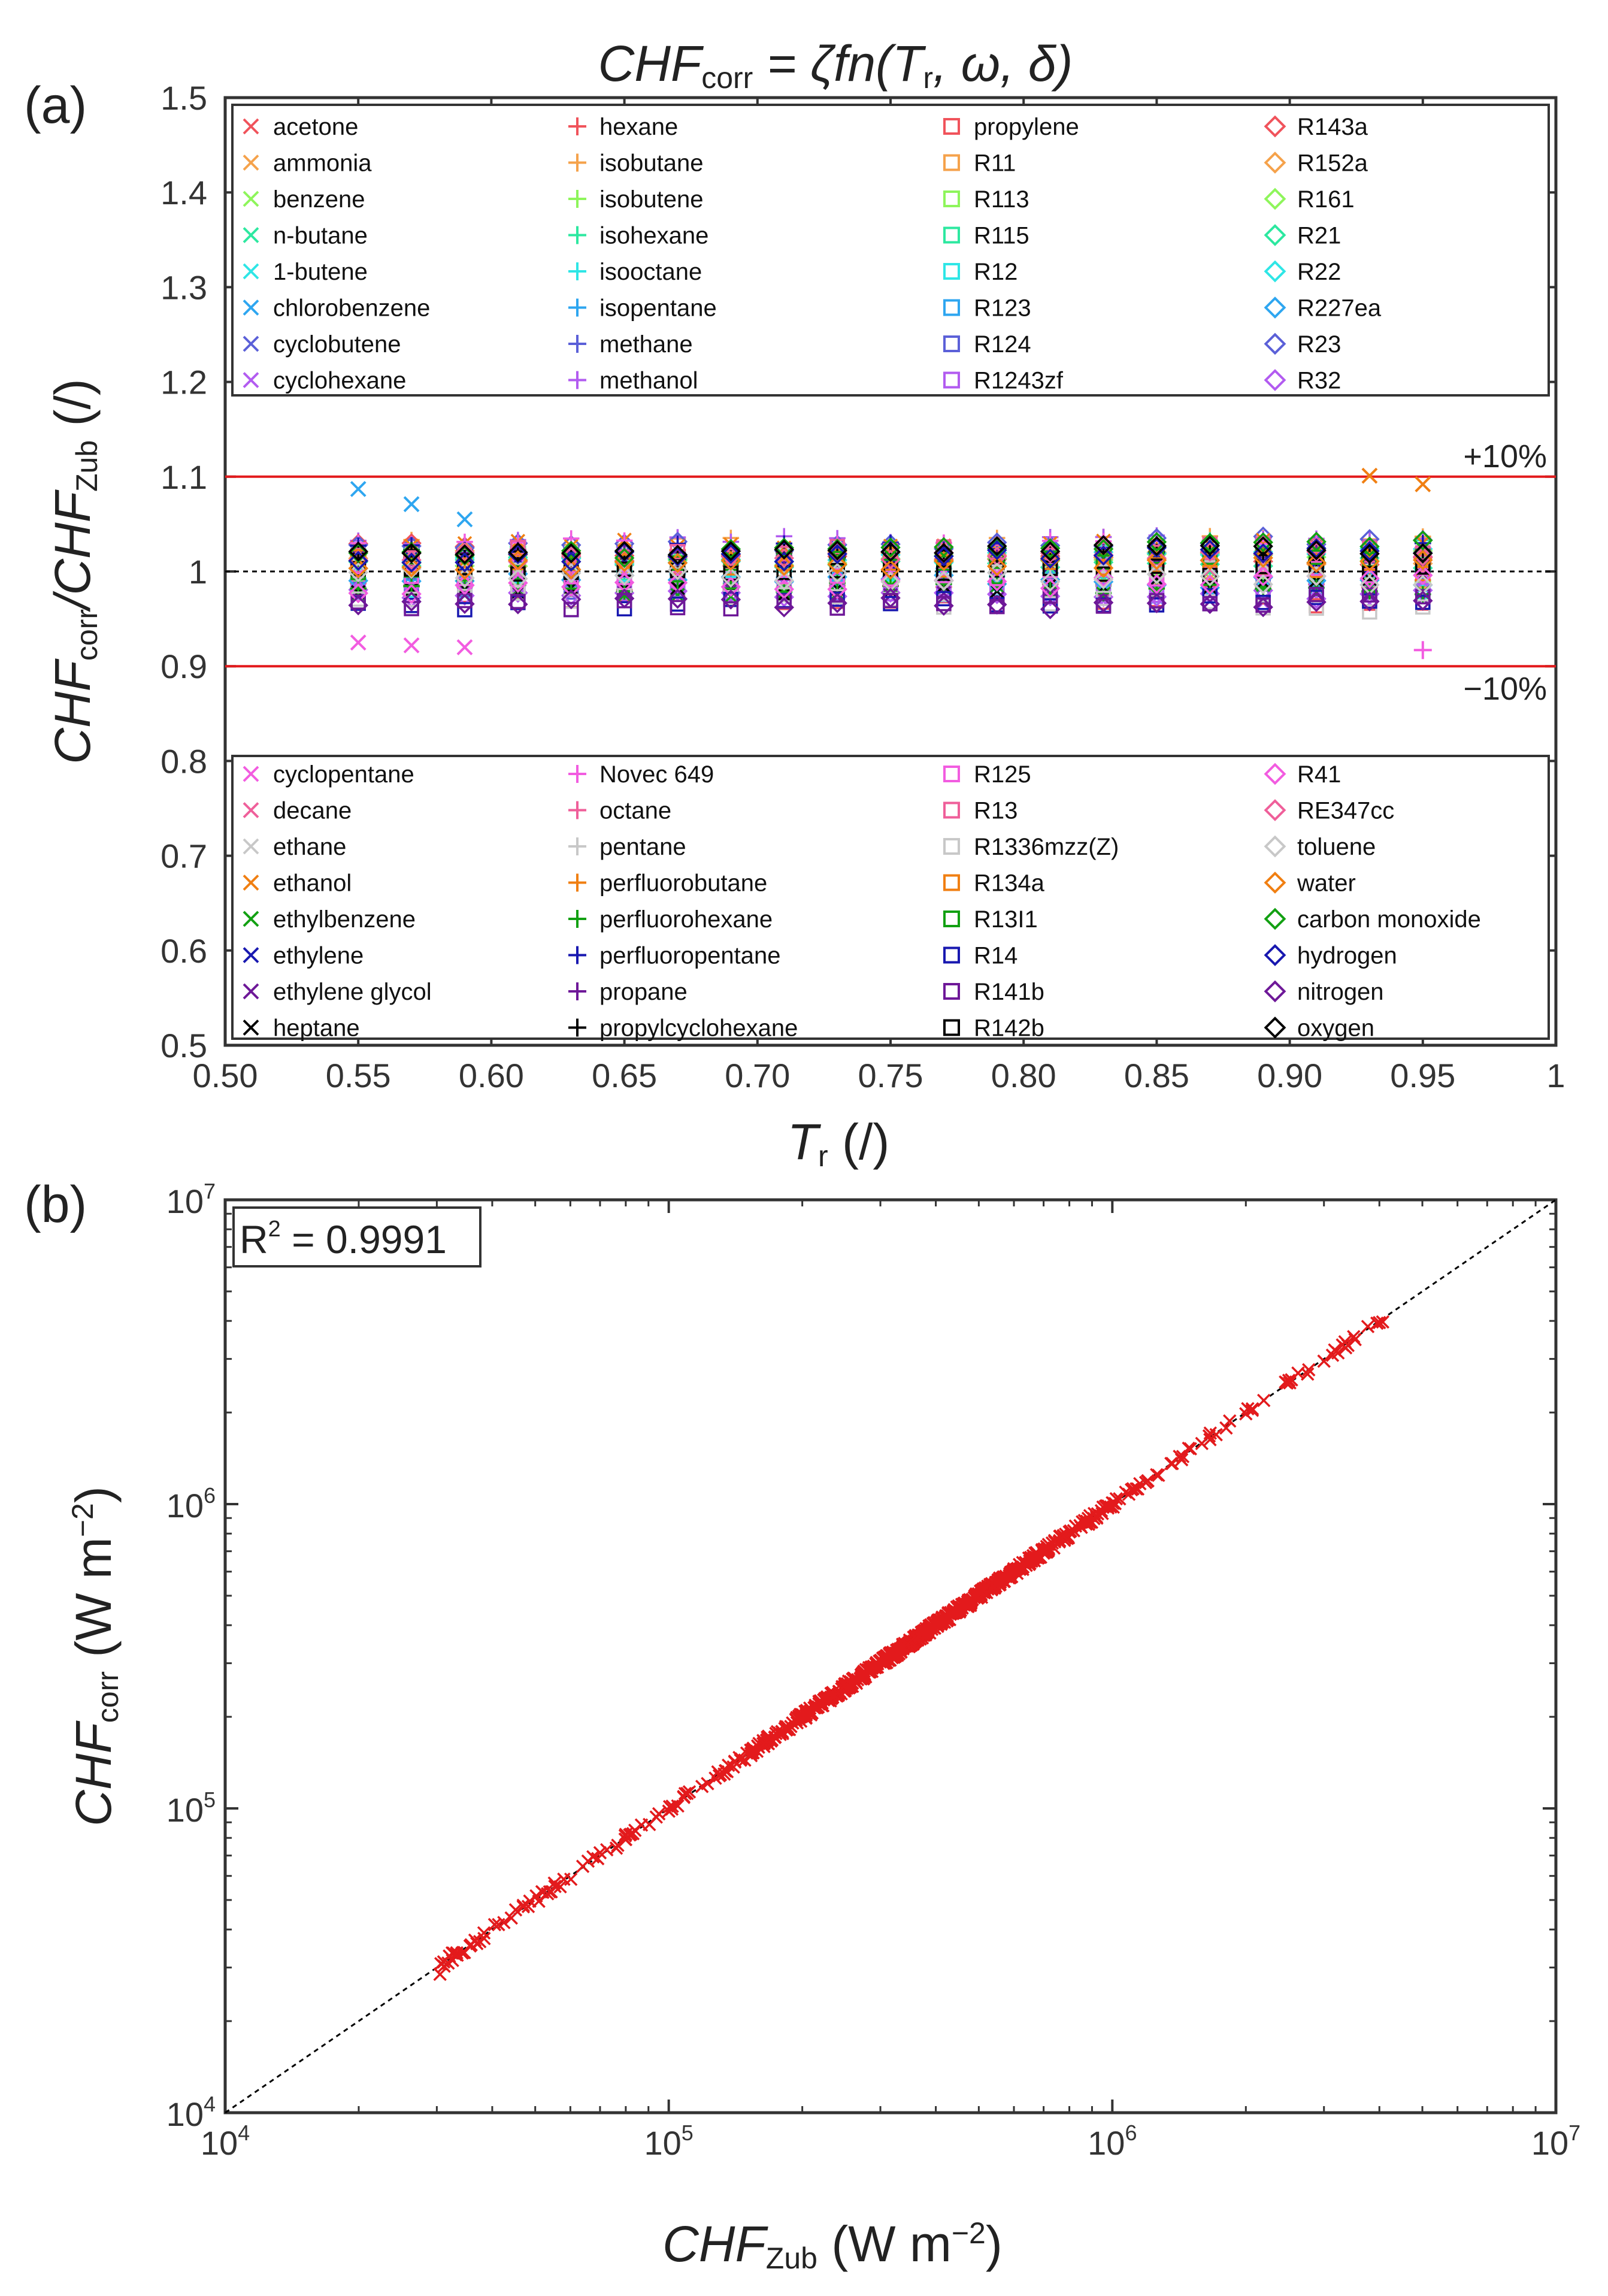 This screenshot has height=2296, width=1608. I want to click on title-rest2: , ω, δ), so click(1003, 63).